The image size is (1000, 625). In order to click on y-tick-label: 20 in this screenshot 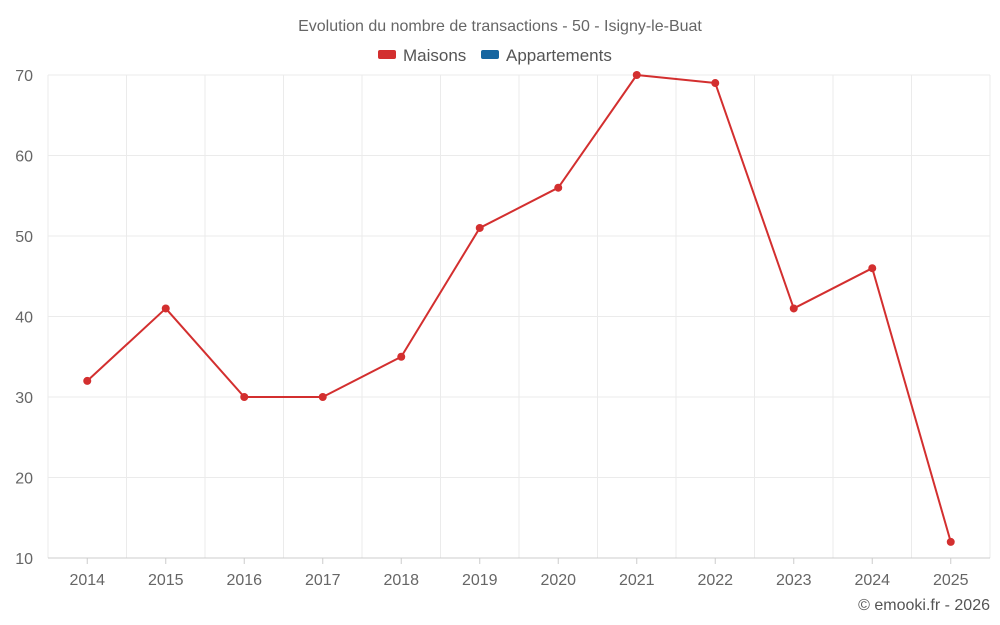, I will do `click(24, 479)`.